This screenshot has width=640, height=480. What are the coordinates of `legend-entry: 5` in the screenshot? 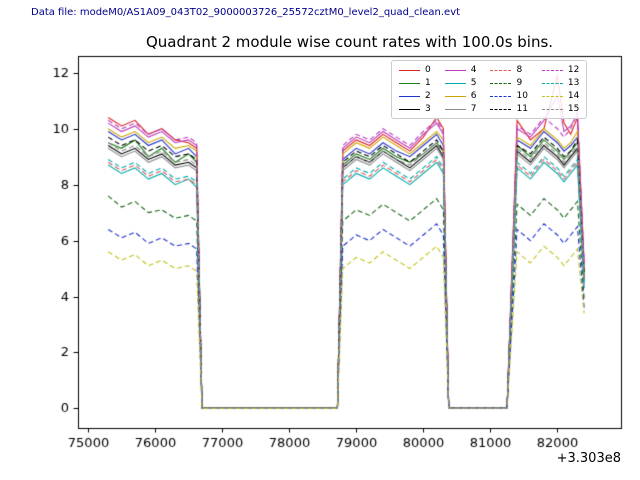 It's located at (460, 83).